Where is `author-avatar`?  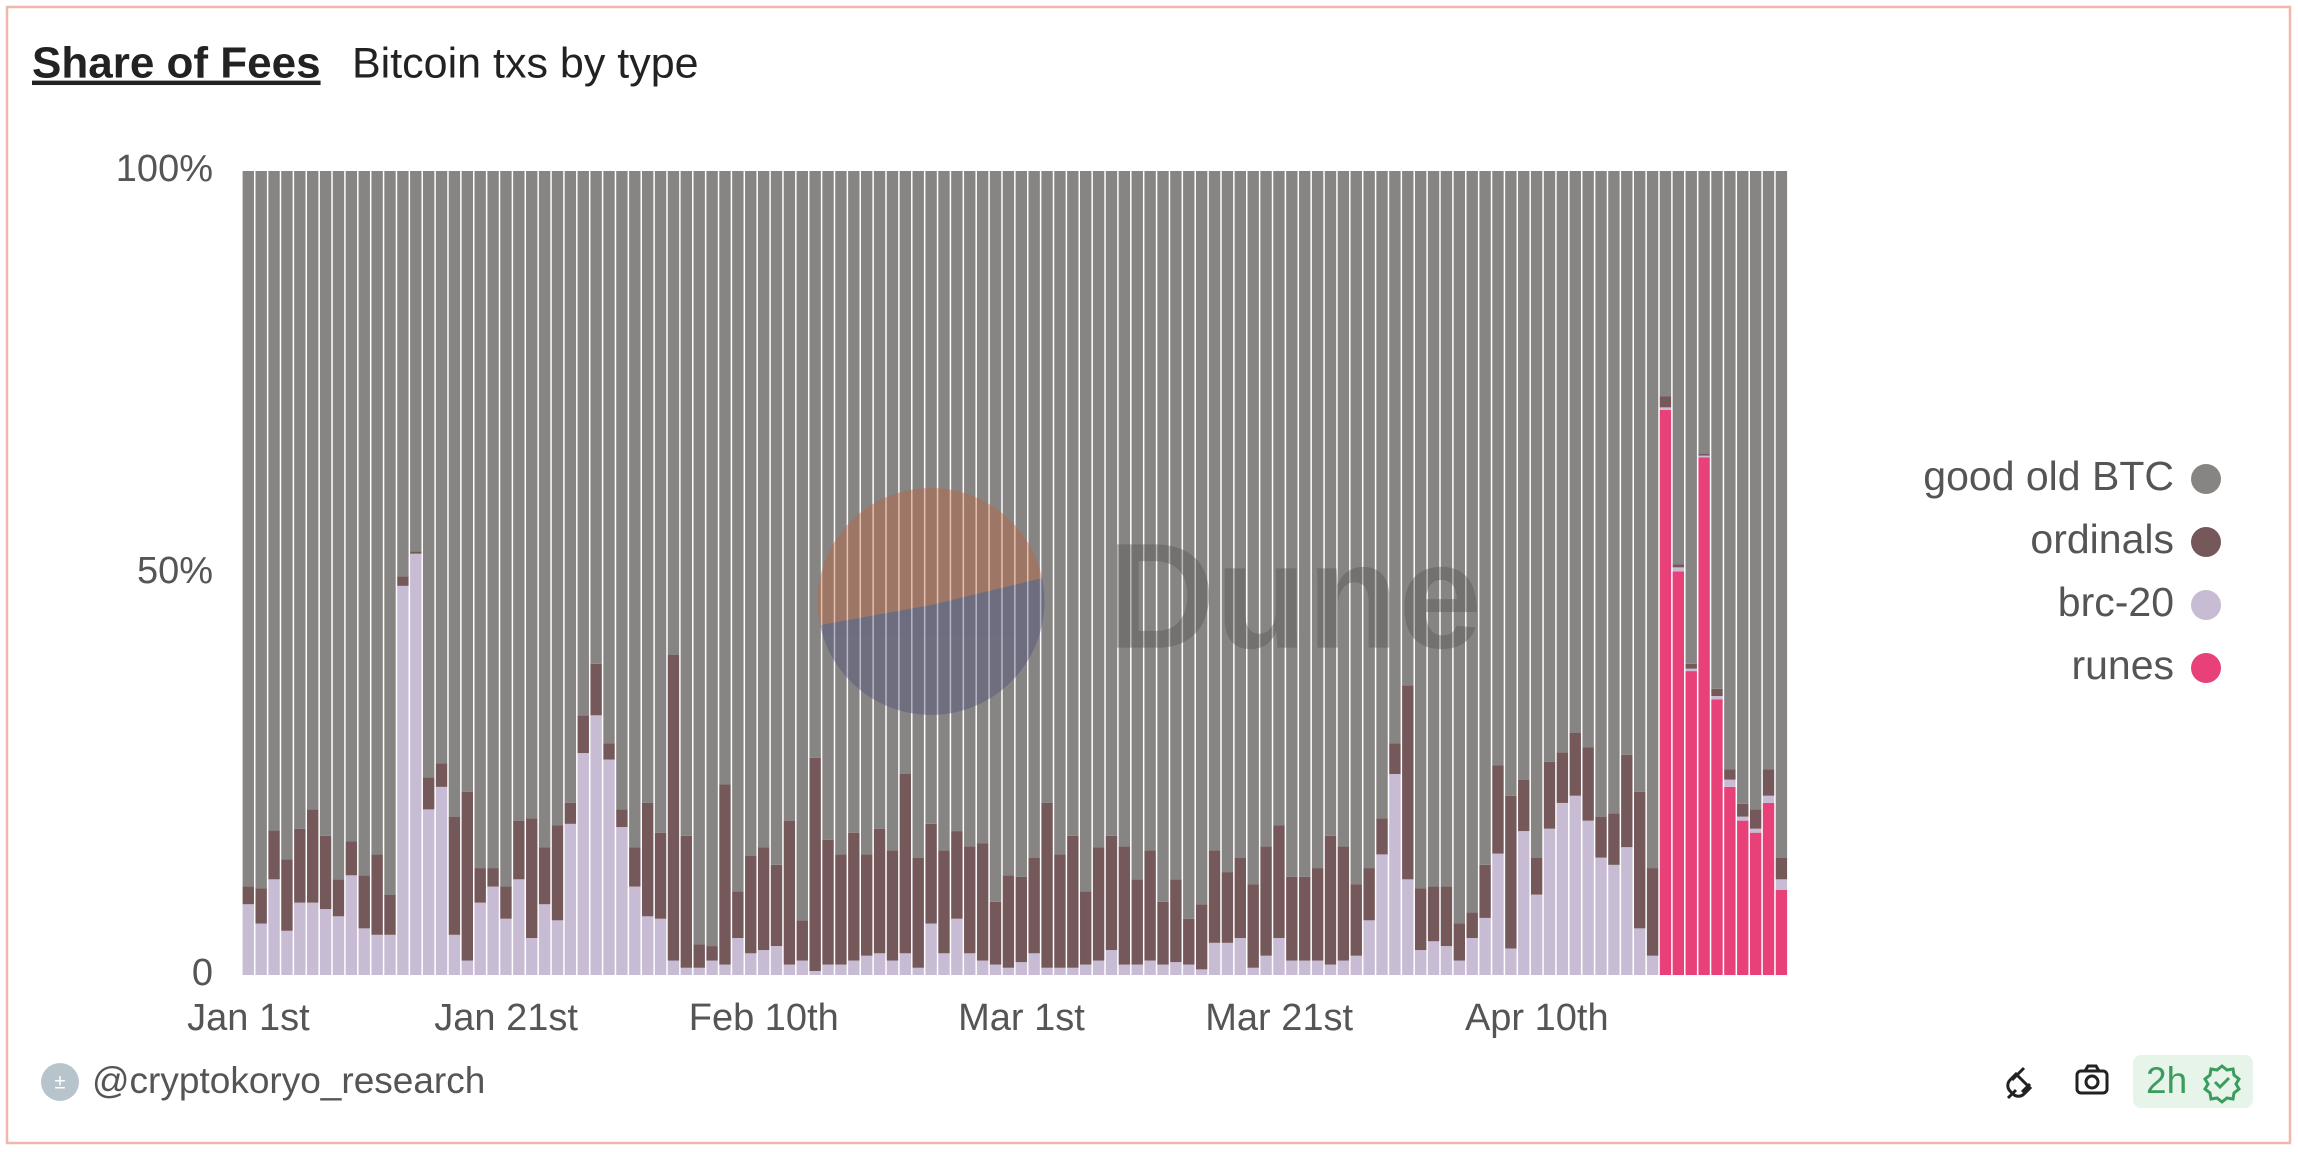
author-avatar is located at coordinates (60, 1082).